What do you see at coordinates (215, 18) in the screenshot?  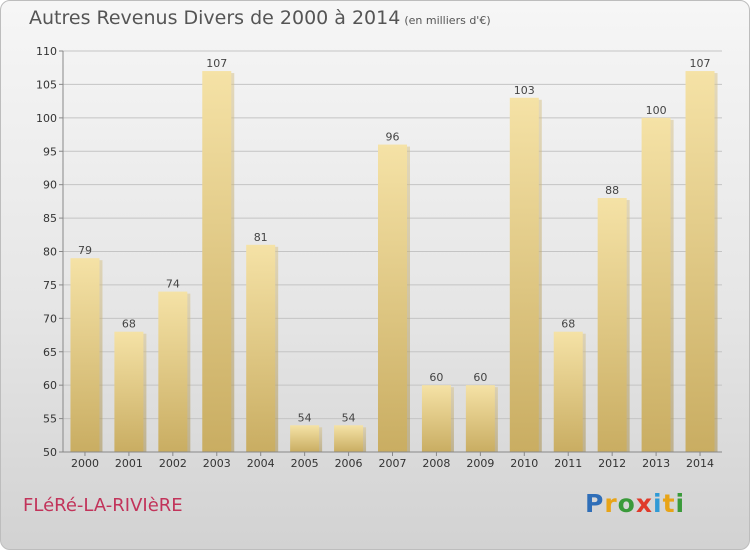 I see `chart-title: Autres Revenus Divers de 2000 à 2014` at bounding box center [215, 18].